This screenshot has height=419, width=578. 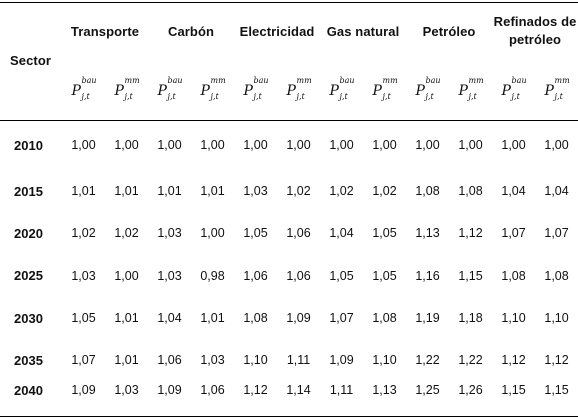 What do you see at coordinates (298, 390) in the screenshot?
I see `value-cell: 1,14` at bounding box center [298, 390].